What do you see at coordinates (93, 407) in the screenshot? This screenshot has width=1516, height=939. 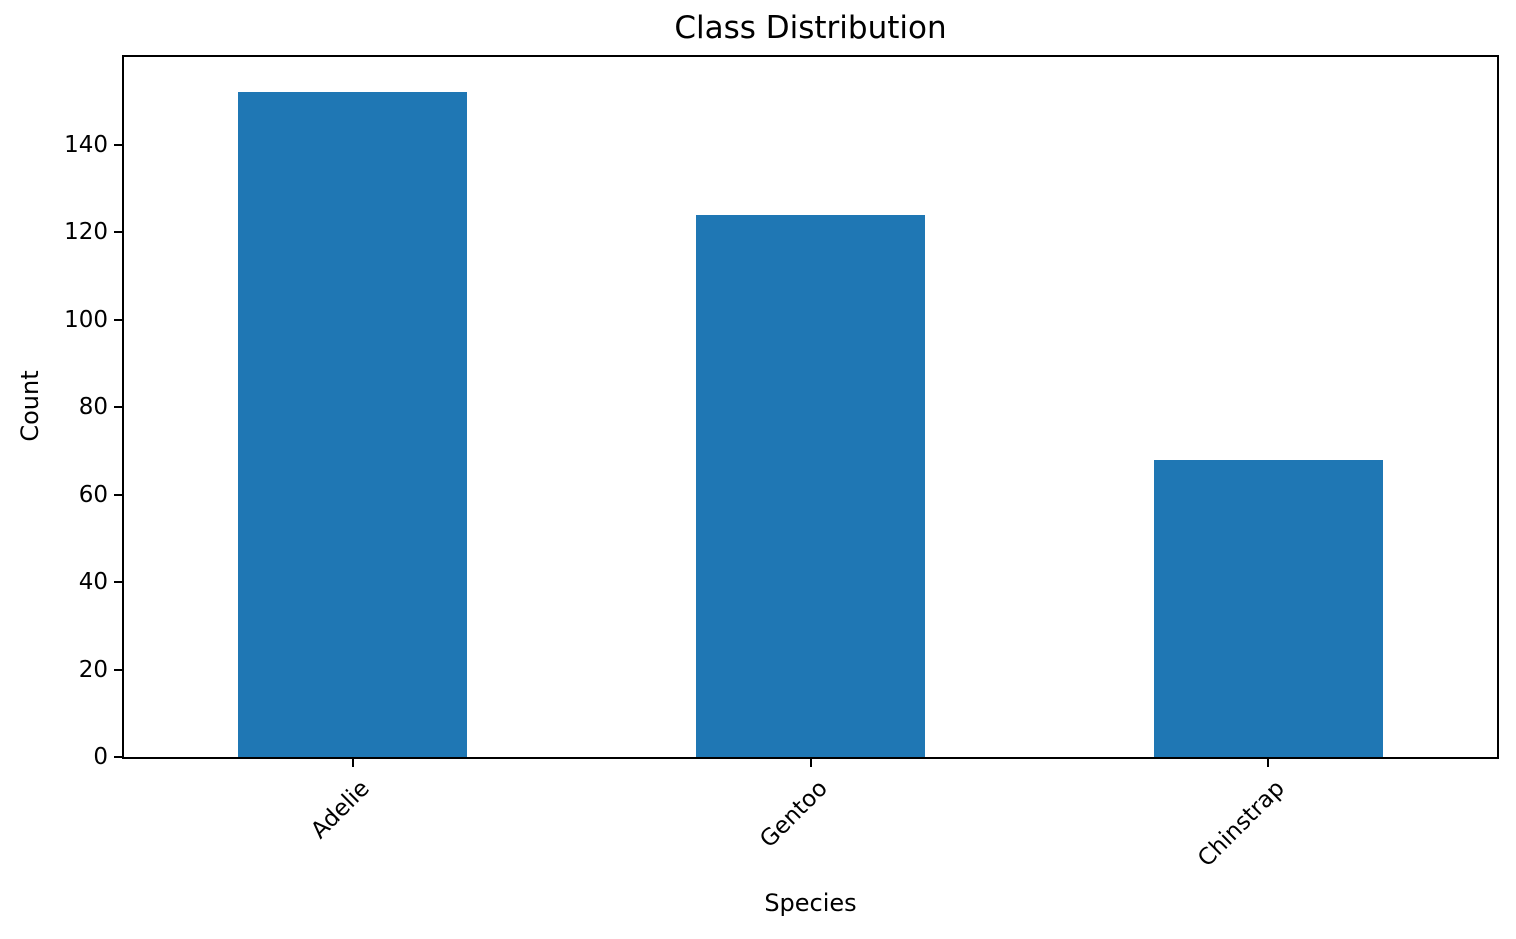 I see `y-tick-label: 80` at bounding box center [93, 407].